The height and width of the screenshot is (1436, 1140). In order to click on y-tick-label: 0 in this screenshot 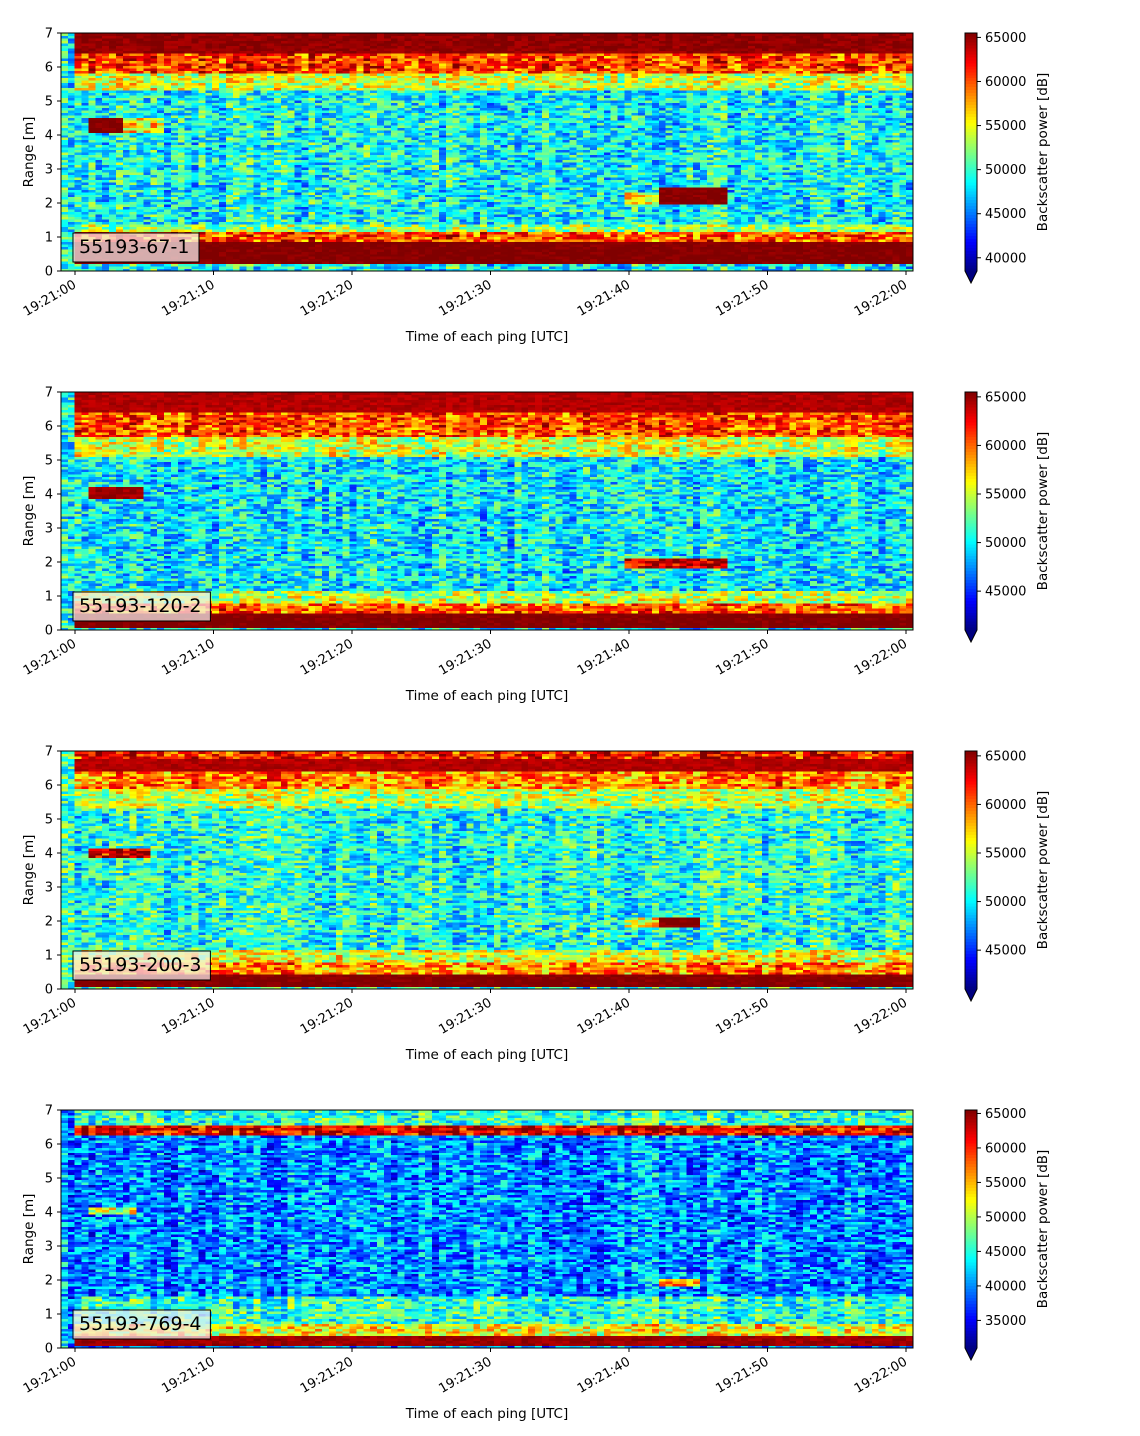, I will do `click(49, 990)`.